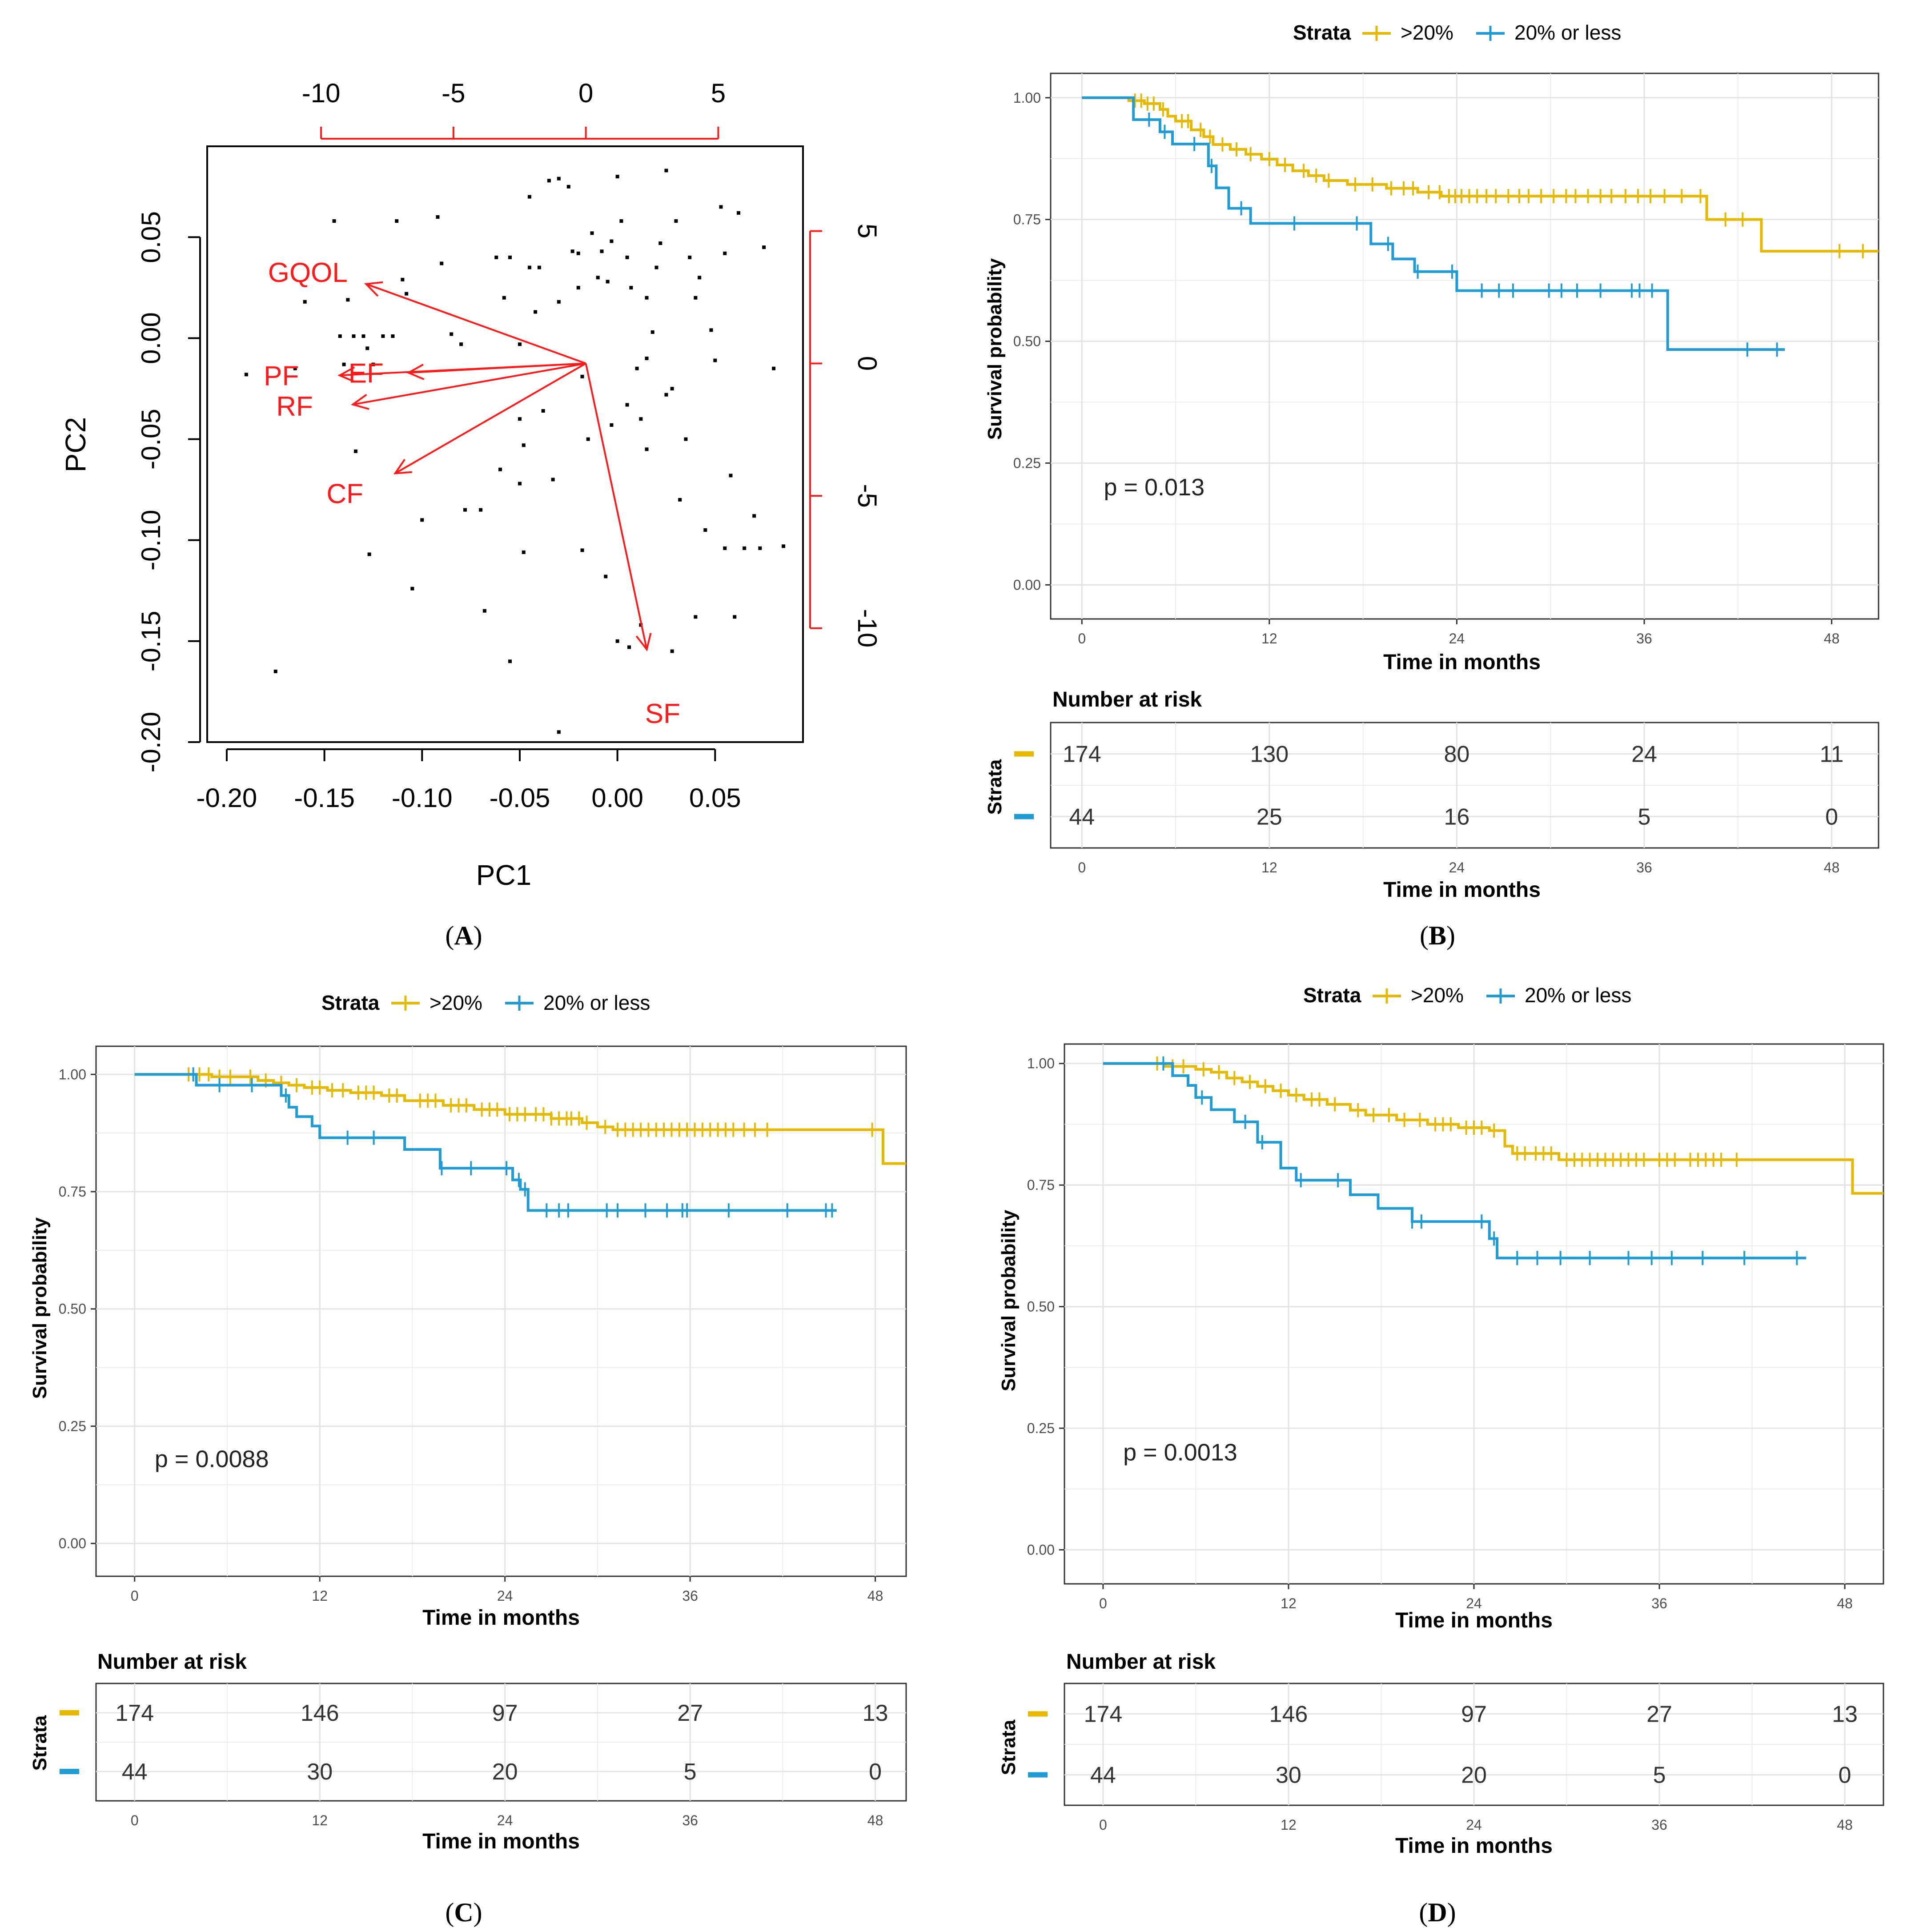 The height and width of the screenshot is (1932, 1911). Describe the element at coordinates (1832, 639) in the screenshot. I see `x-tick-label: 48` at that location.